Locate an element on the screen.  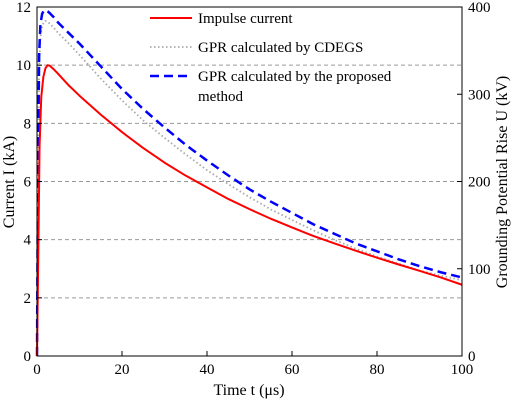
x-tick-label: 100 is located at coordinates (462, 370).